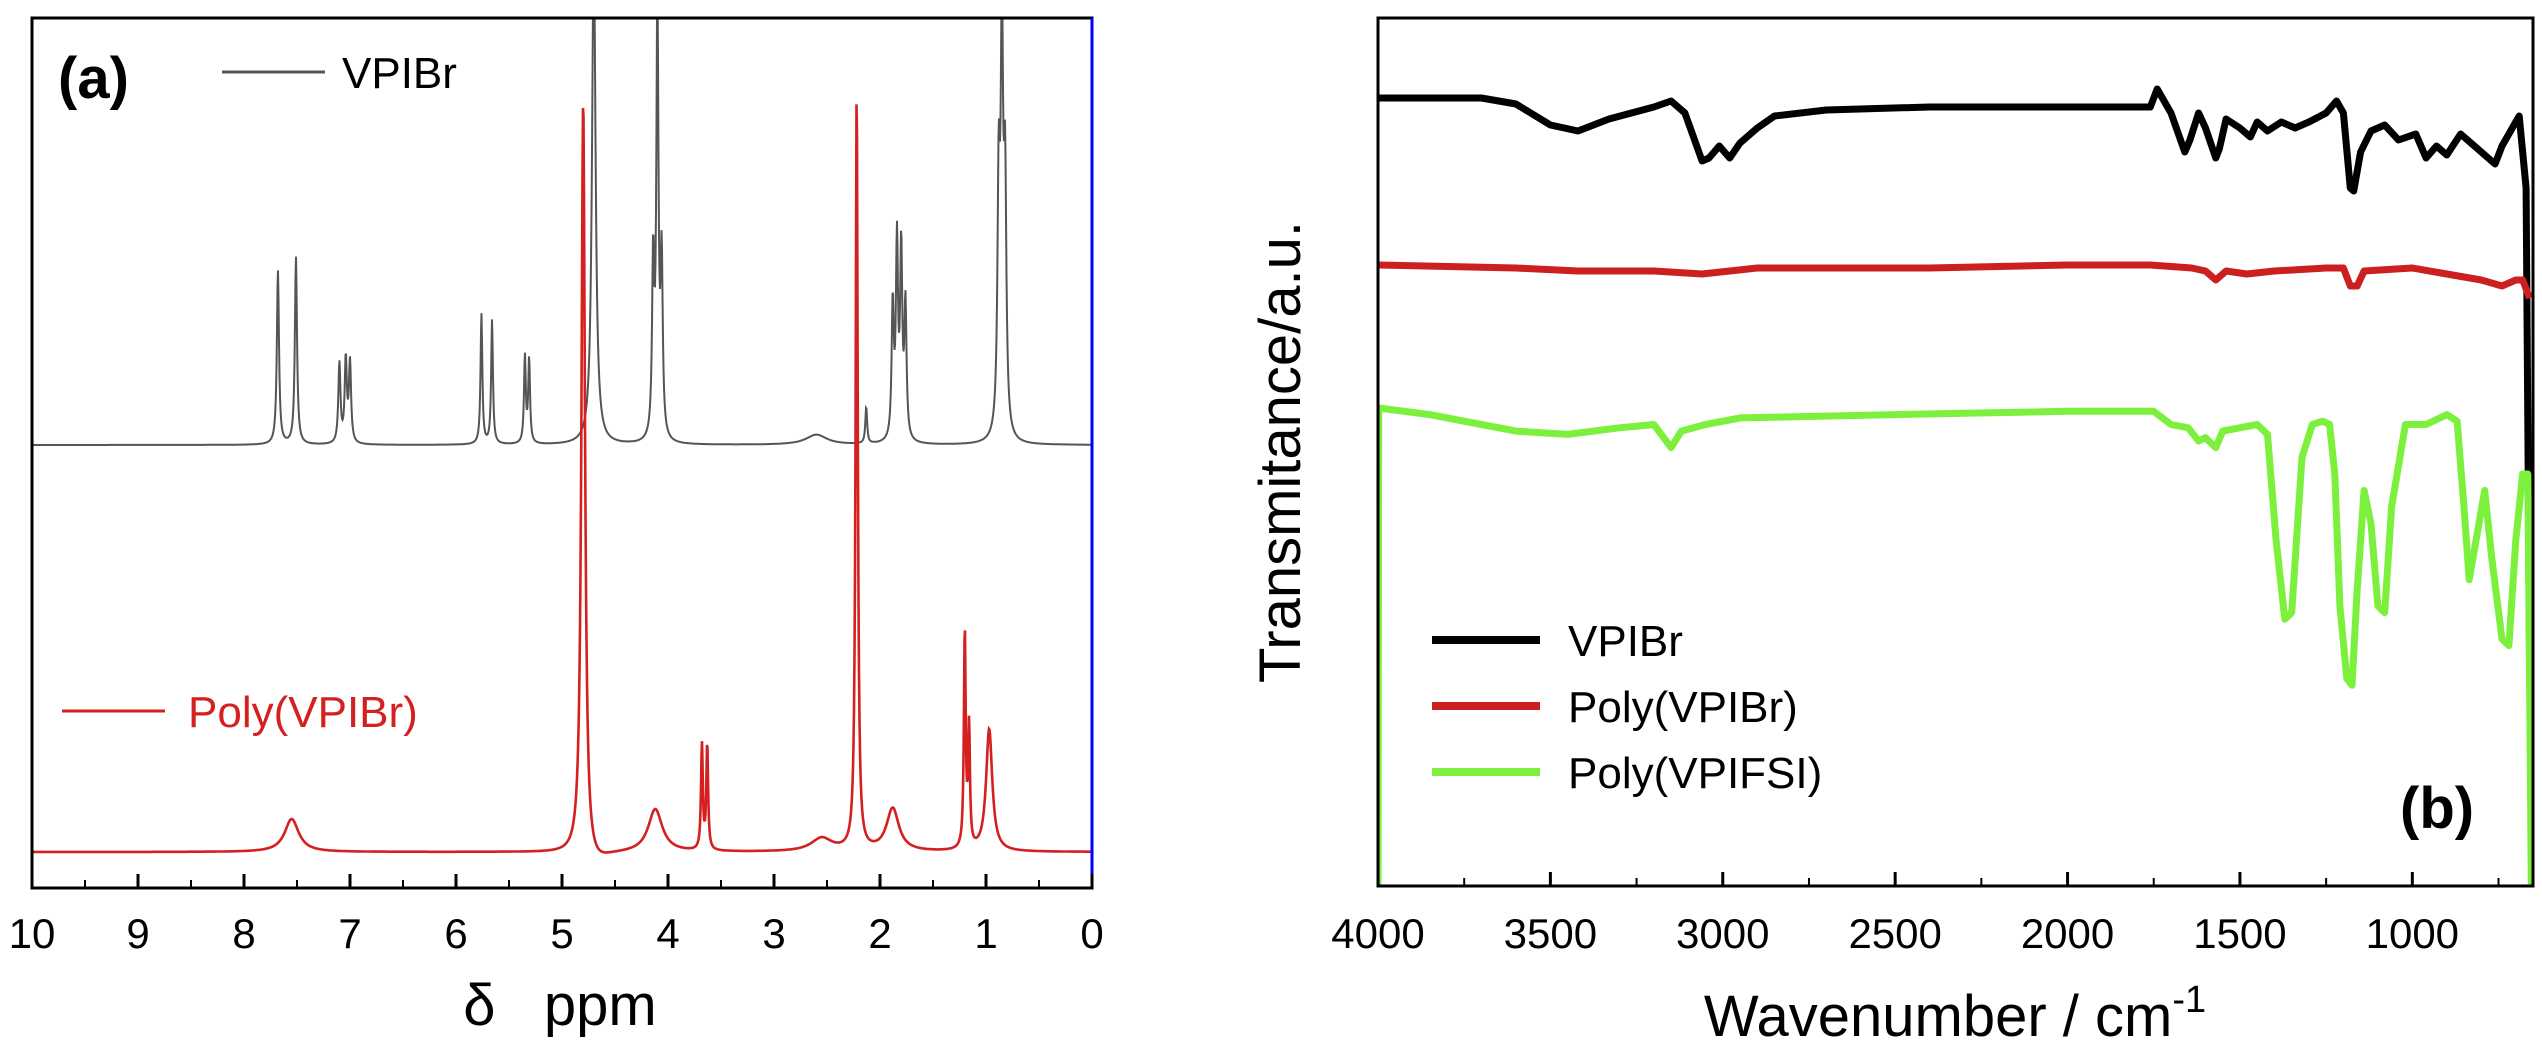  What do you see at coordinates (32, 933) in the screenshot?
I see `x-tick-label: 10` at bounding box center [32, 933].